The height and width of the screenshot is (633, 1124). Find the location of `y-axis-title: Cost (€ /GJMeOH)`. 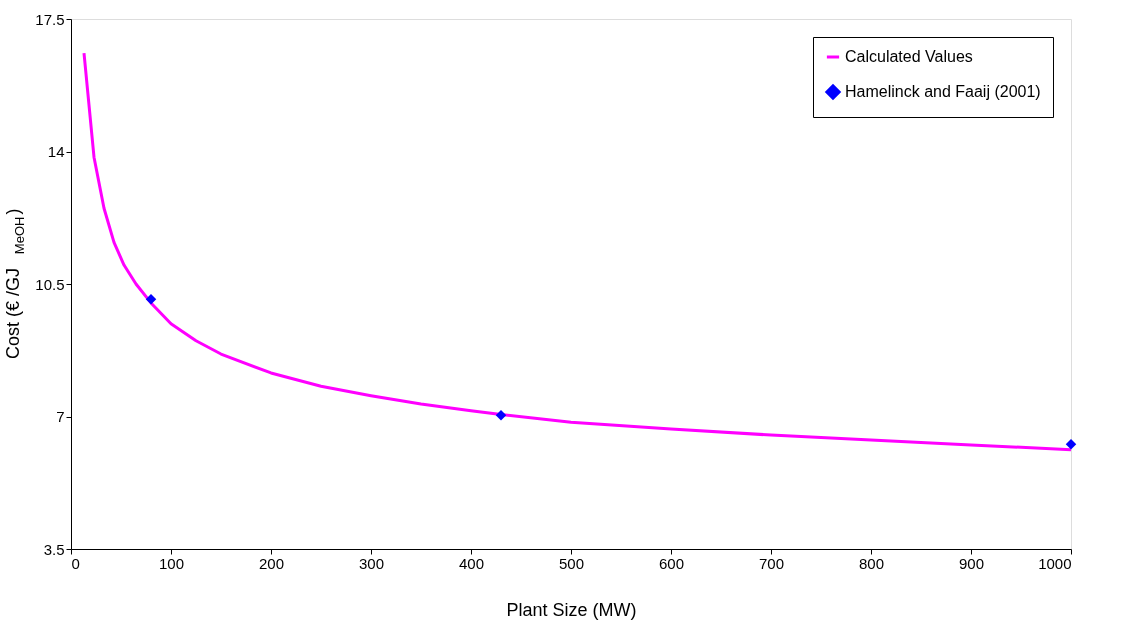

y-axis-title: Cost (€ /GJMeOH) is located at coordinates (15, 283).